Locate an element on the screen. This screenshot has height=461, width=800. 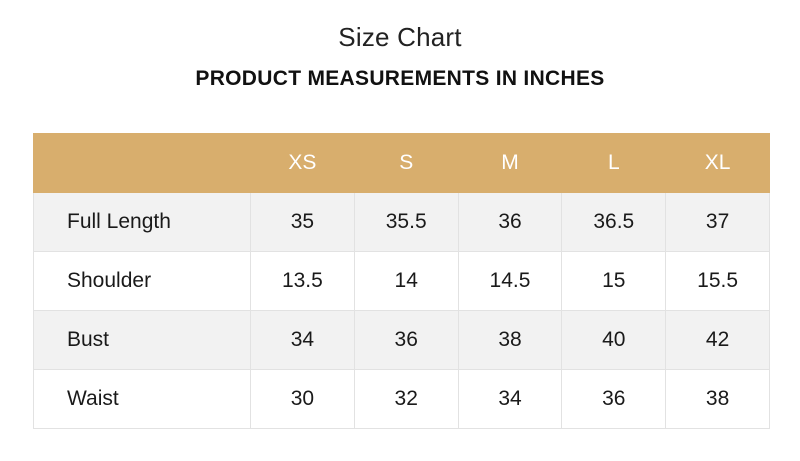
table-cell: 14.5 is located at coordinates (510, 281).